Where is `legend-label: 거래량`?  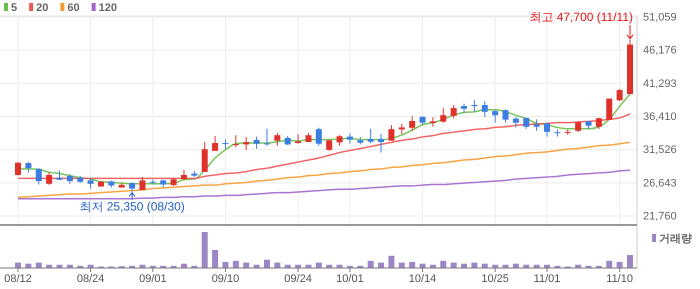 legend-label: 거래량 is located at coordinates (675, 239).